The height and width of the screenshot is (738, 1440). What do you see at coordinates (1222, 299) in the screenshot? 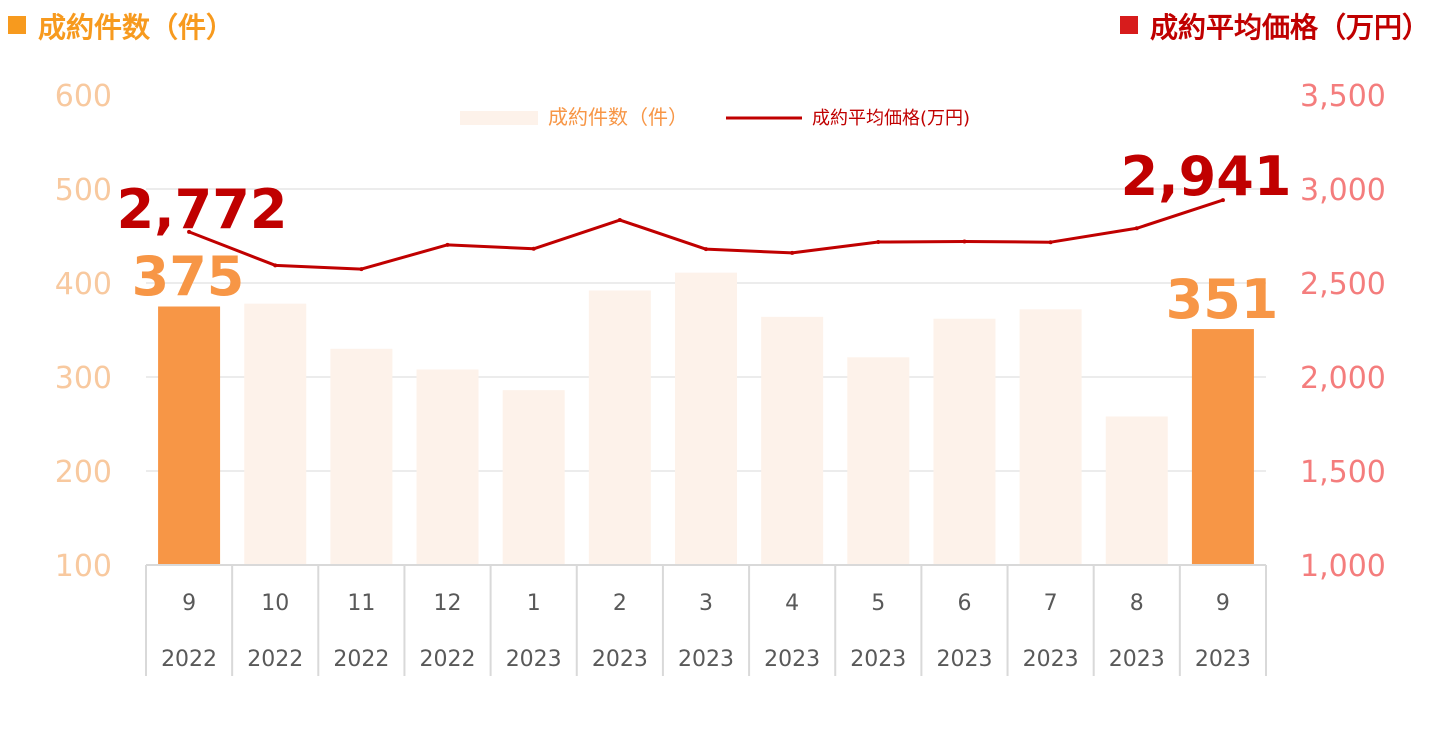
I see `last-bar-value-label: 351` at bounding box center [1222, 299].